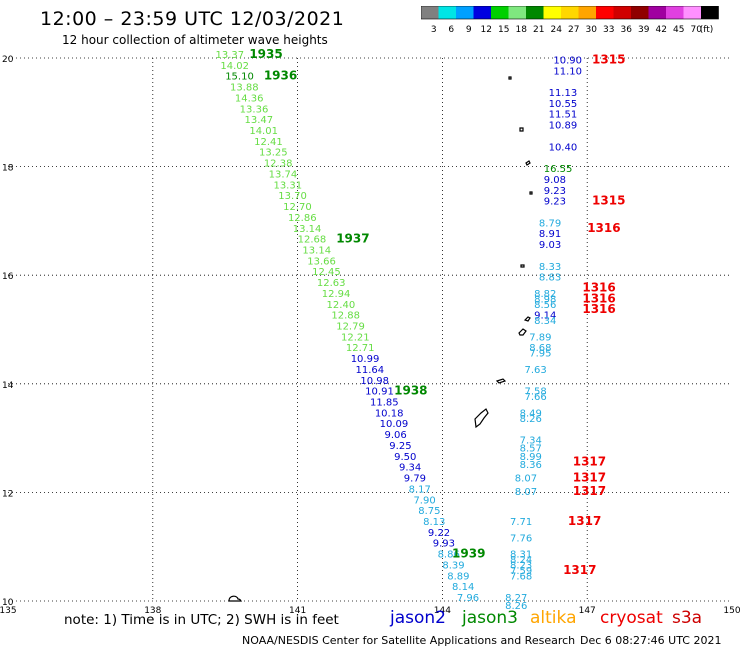 The image size is (740, 650). What do you see at coordinates (707, 30) in the screenshot?
I see `scale-unit: (ft)` at bounding box center [707, 30].